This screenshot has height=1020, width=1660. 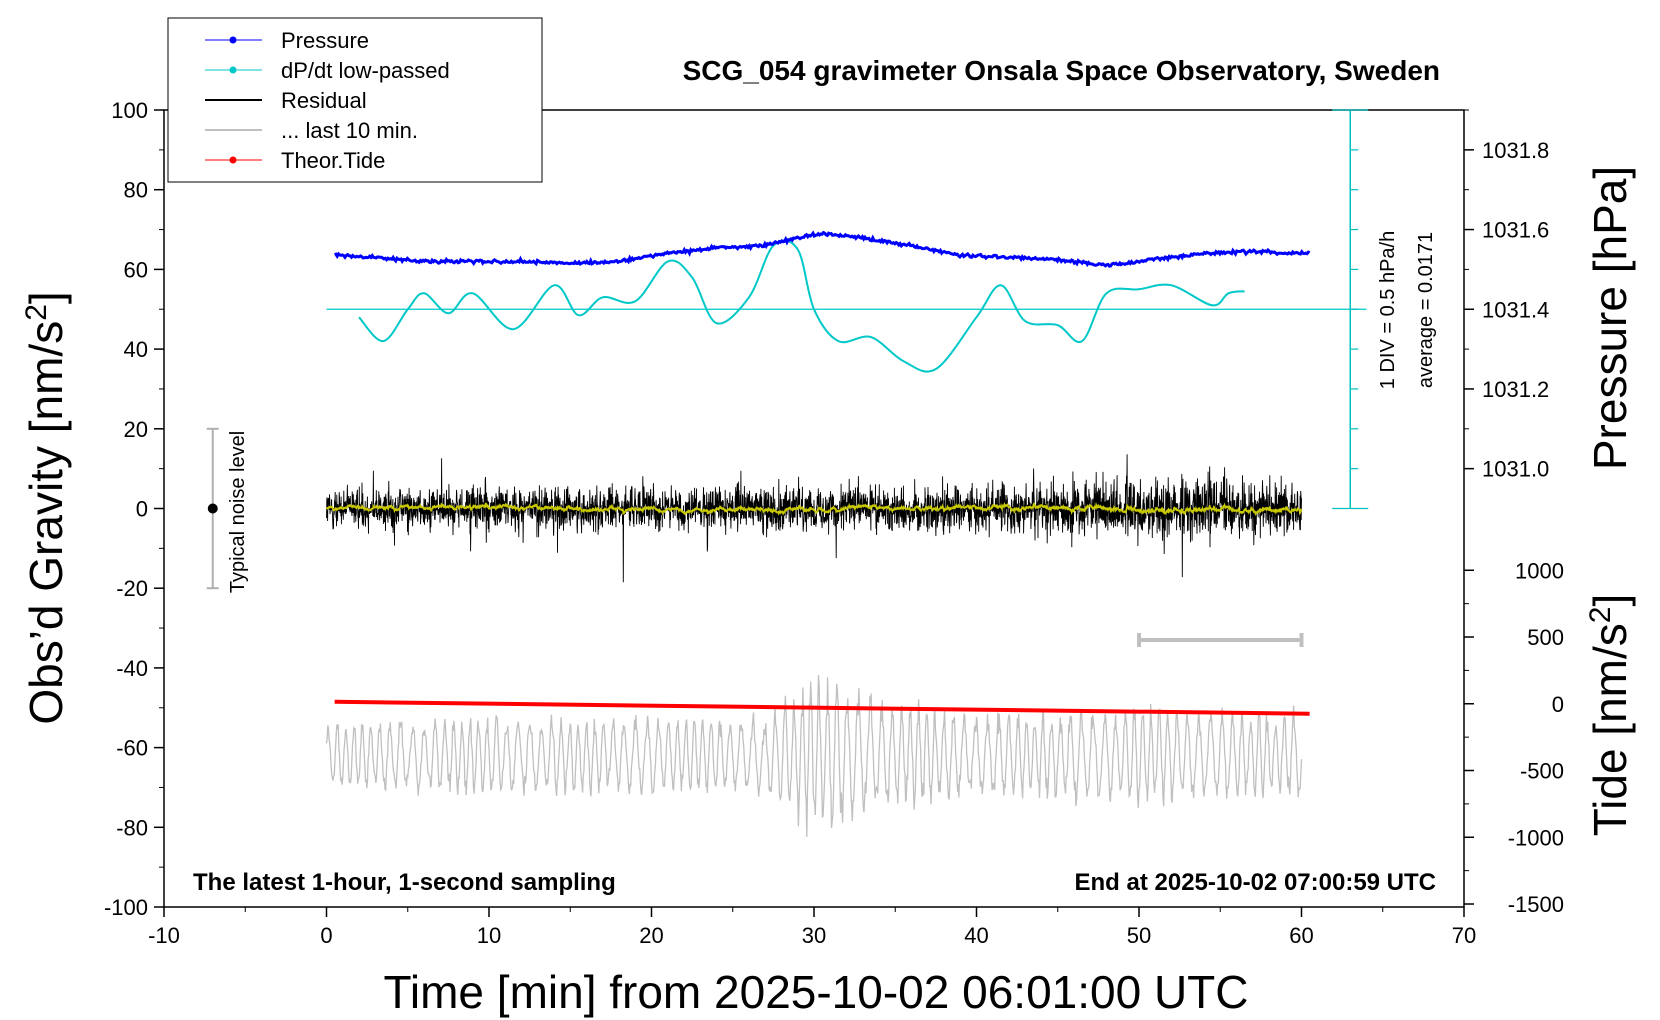 What do you see at coordinates (136, 429) in the screenshot?
I see `y-tick-label: 20` at bounding box center [136, 429].